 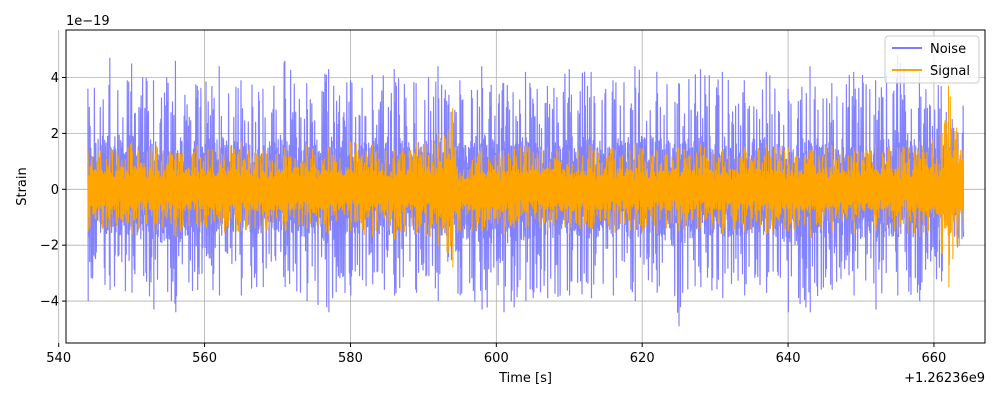 I want to click on y-axis-ticks: −4 −2 0 2 4, so click(x=53, y=190).